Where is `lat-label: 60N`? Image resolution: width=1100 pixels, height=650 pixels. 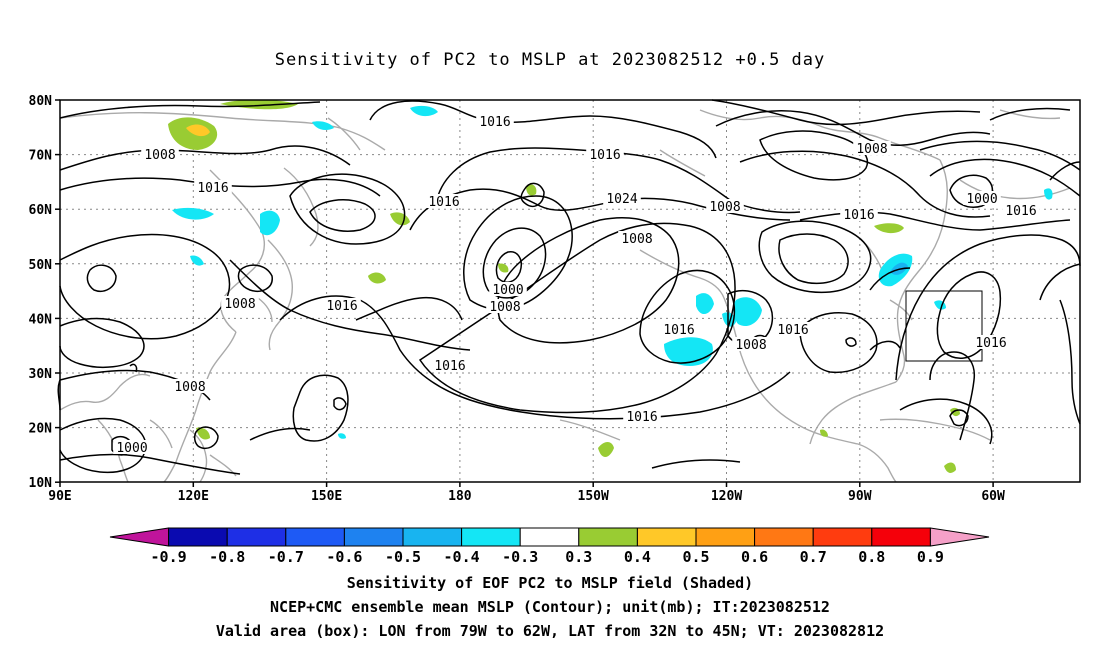
lat-label: 60N is located at coordinates (41, 210).